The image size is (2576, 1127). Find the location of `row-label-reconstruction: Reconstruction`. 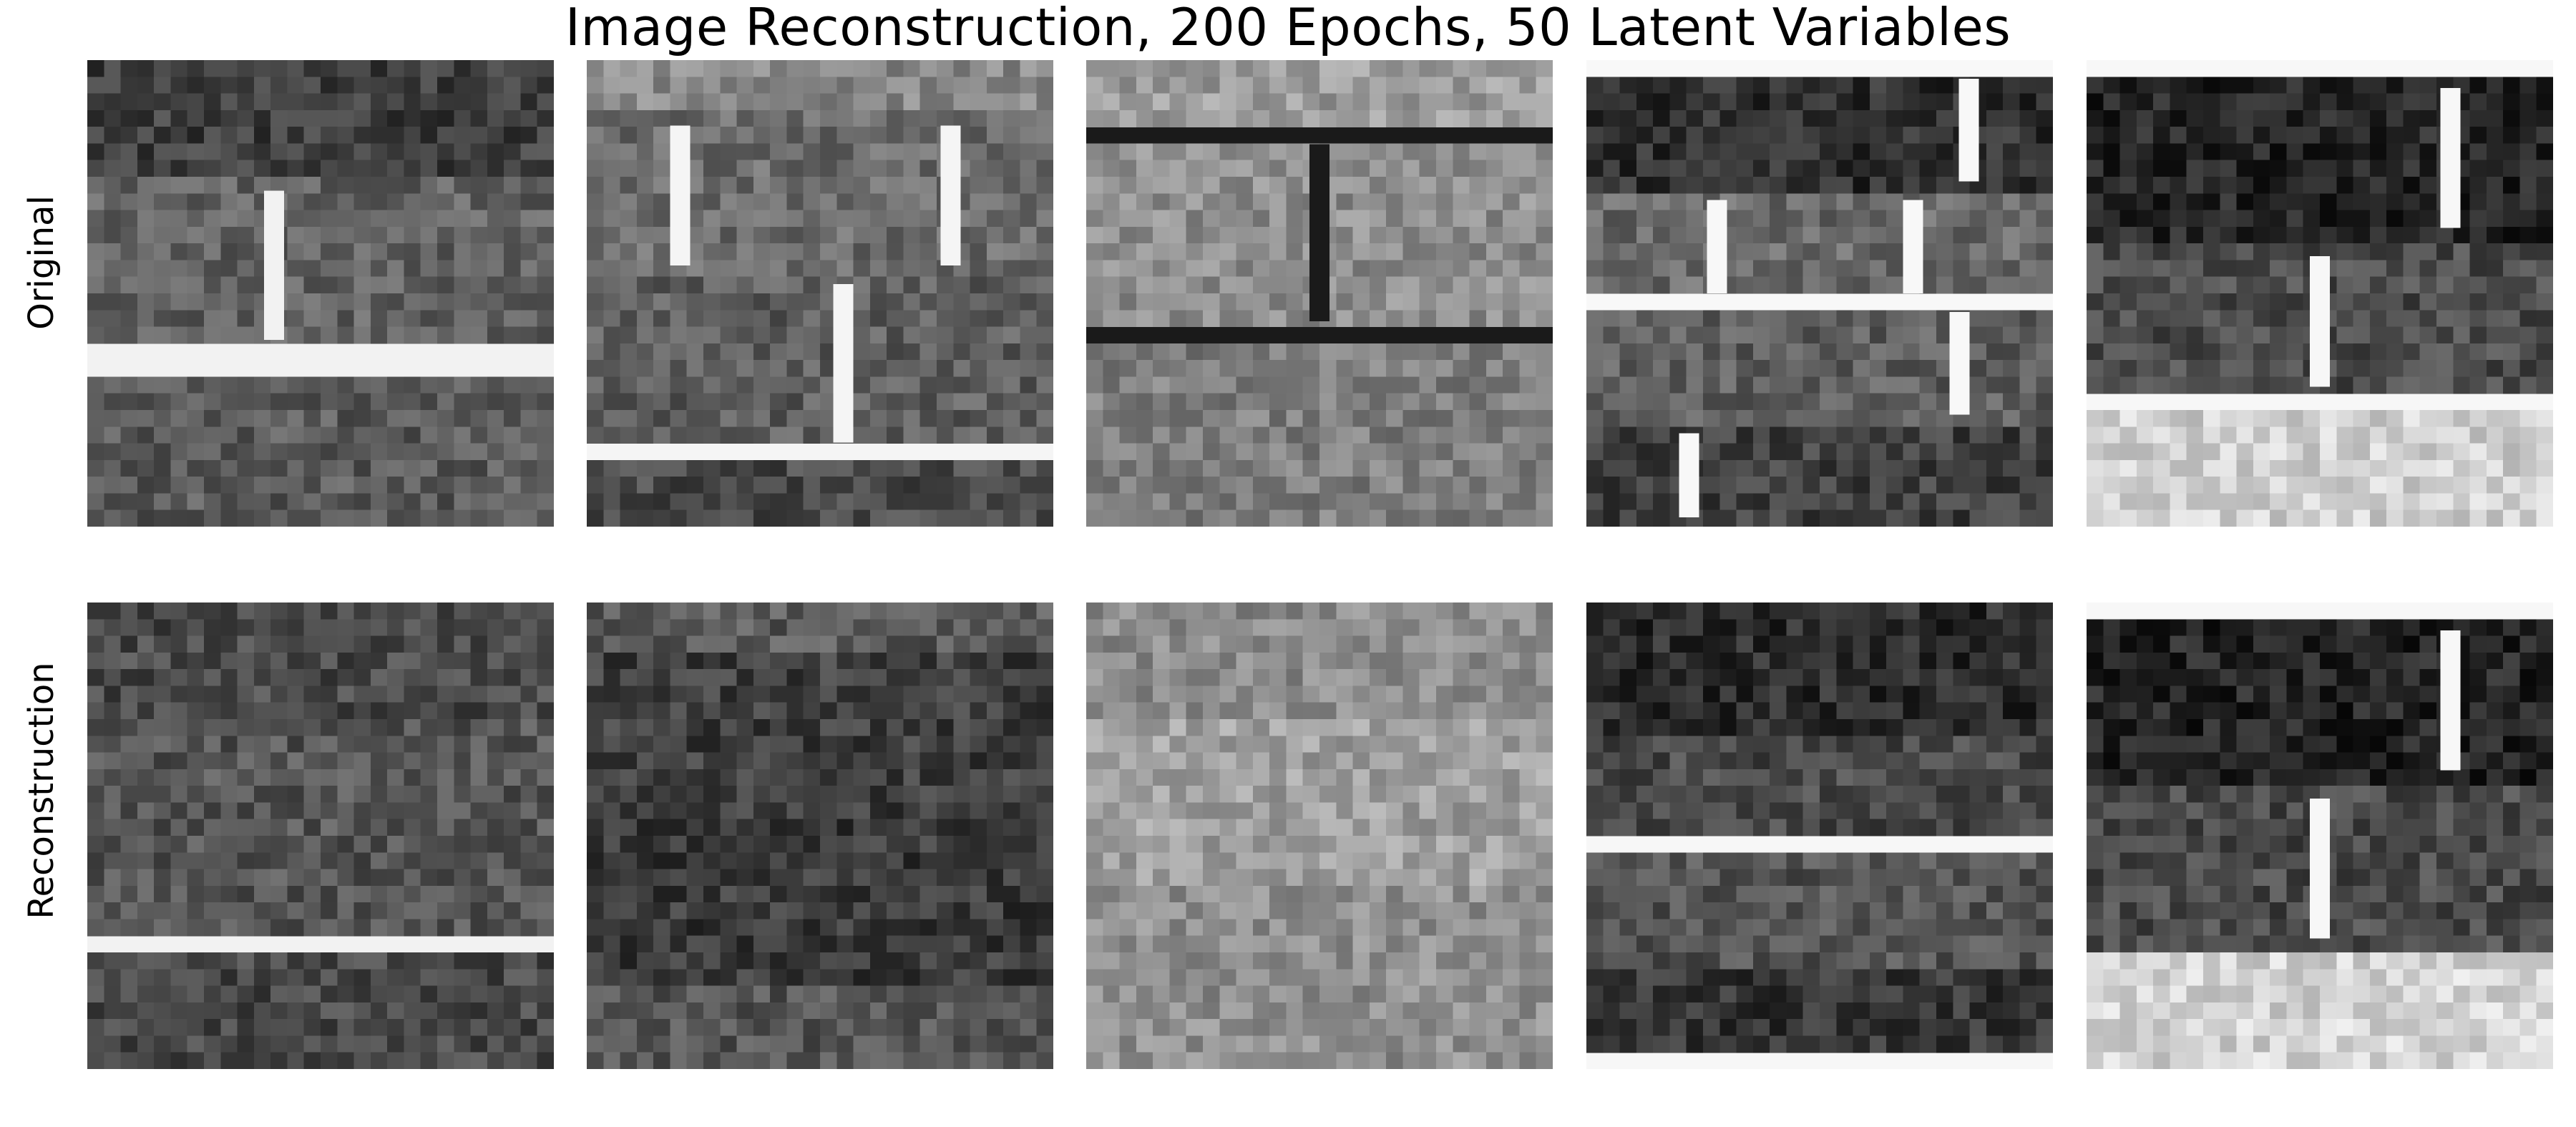

row-label-reconstruction: Reconstruction is located at coordinates (41, 790).